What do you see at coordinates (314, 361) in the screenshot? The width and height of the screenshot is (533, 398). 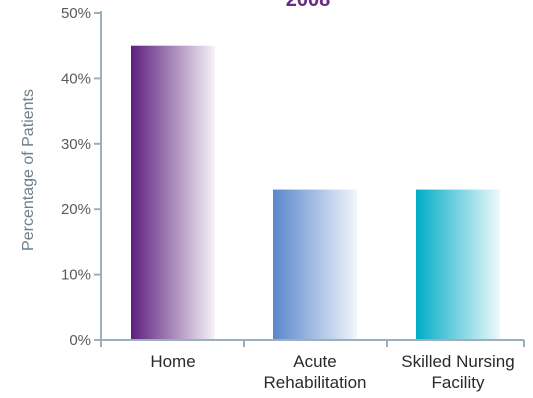 I see `x-category-label: Acute` at bounding box center [314, 361].